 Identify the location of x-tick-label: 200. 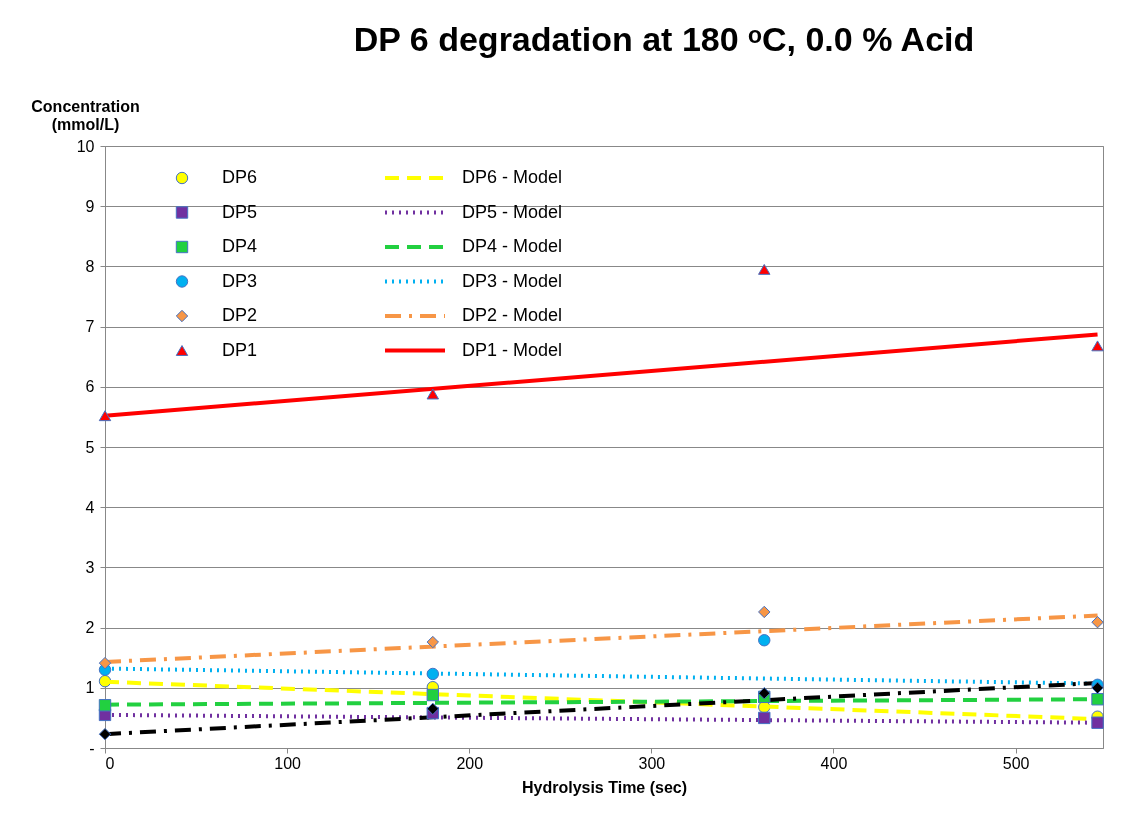
(470, 763).